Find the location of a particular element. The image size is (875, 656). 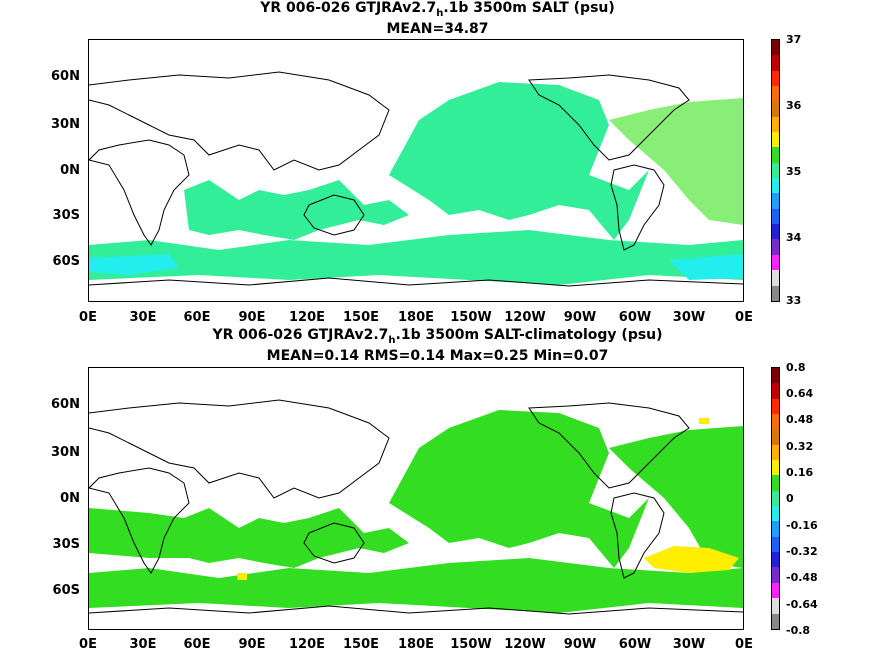

panel1-atlantic-ocean is located at coordinates (676, 161).